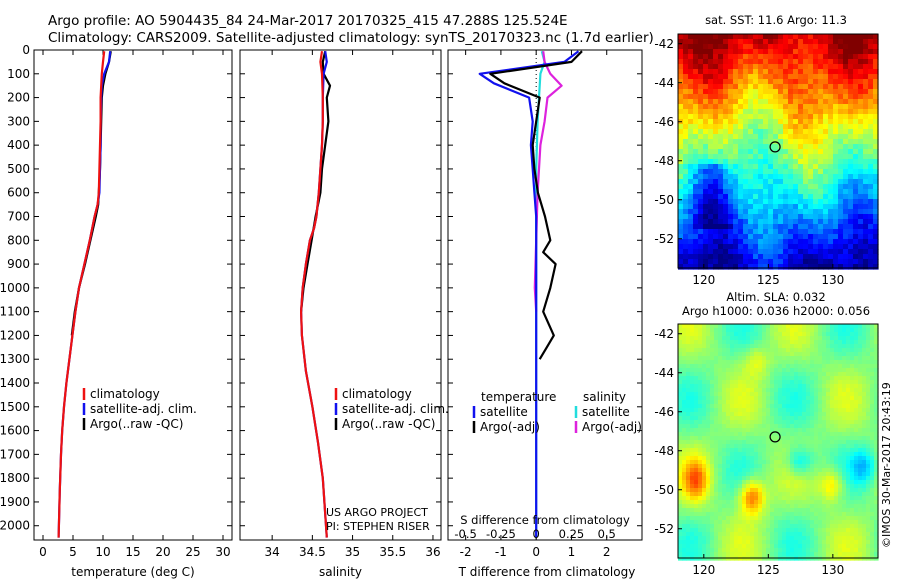  I want to click on depth-tick-label: 300, so click(18, 121).